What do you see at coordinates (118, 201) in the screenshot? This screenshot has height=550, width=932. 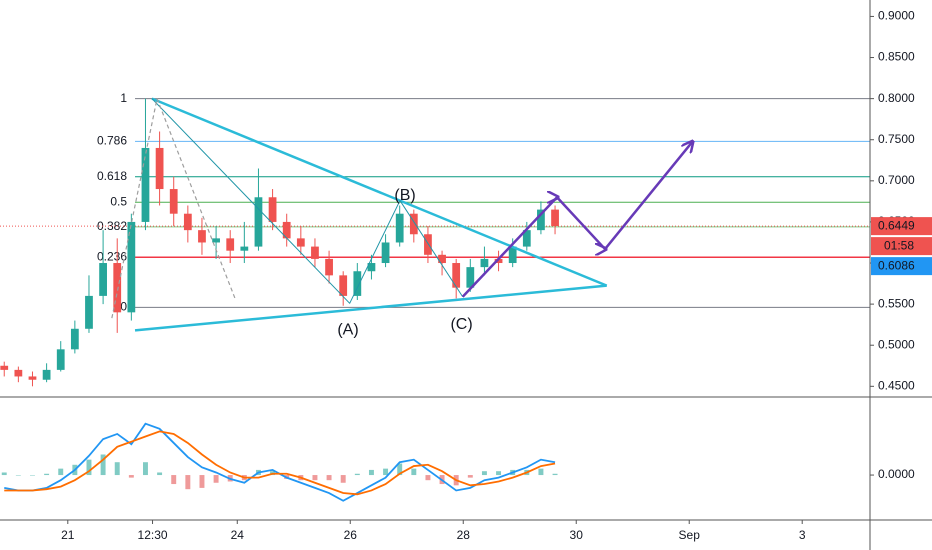 I see `fib-label: 0.5` at bounding box center [118, 201].